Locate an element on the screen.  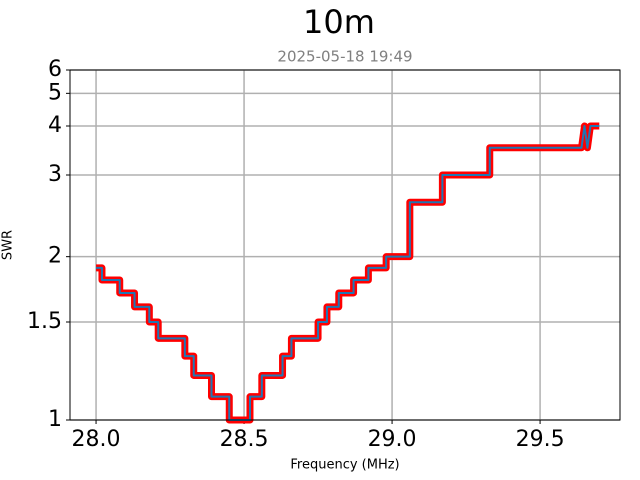
y-tick-label: 6 is located at coordinates (55, 69).